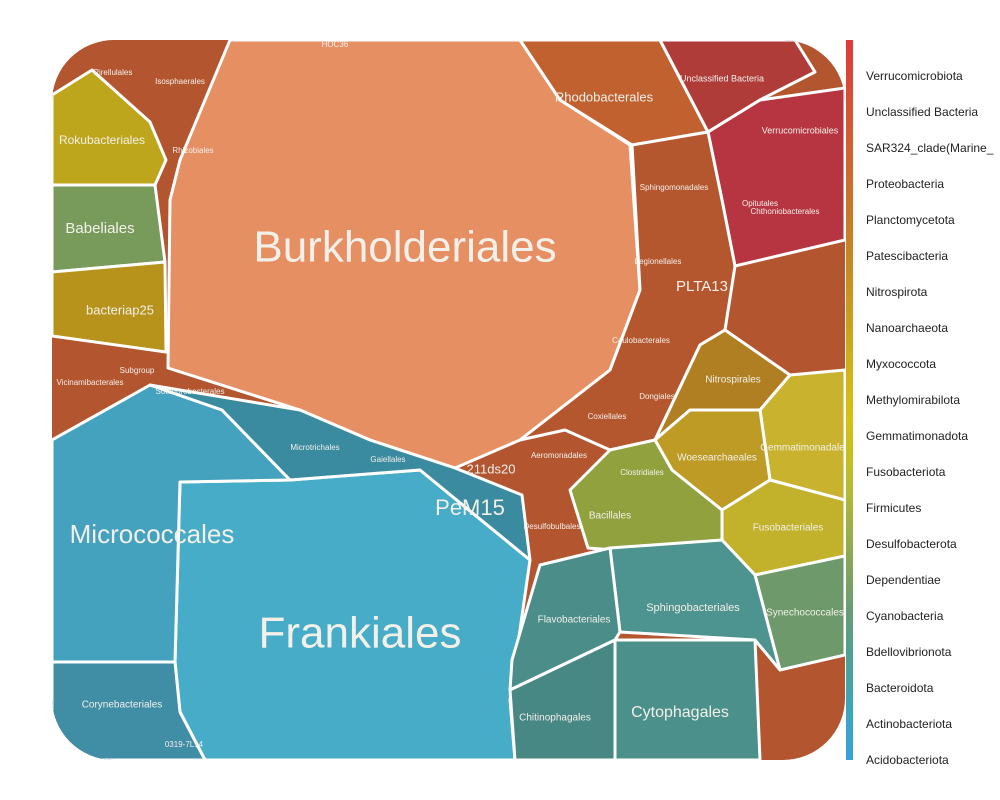  What do you see at coordinates (903, 580) in the screenshot?
I see `legend-label: Dependentiae` at bounding box center [903, 580].